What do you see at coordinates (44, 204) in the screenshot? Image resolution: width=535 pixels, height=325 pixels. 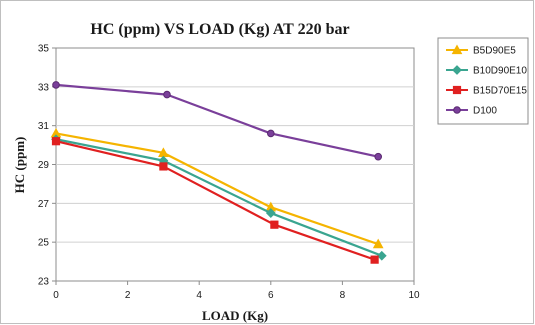 I see `y-tick-label: 27` at bounding box center [44, 204].